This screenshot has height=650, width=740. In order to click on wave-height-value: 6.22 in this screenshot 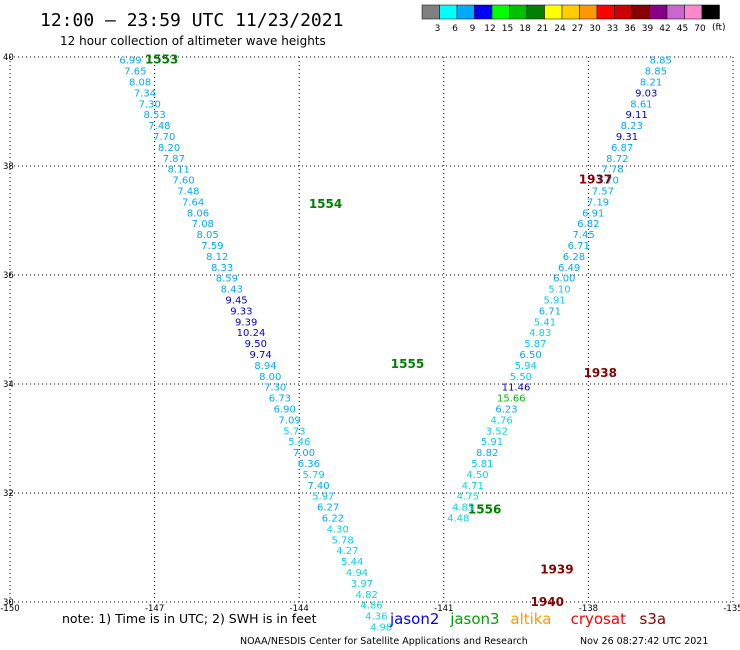, I will do `click(333, 519)`.